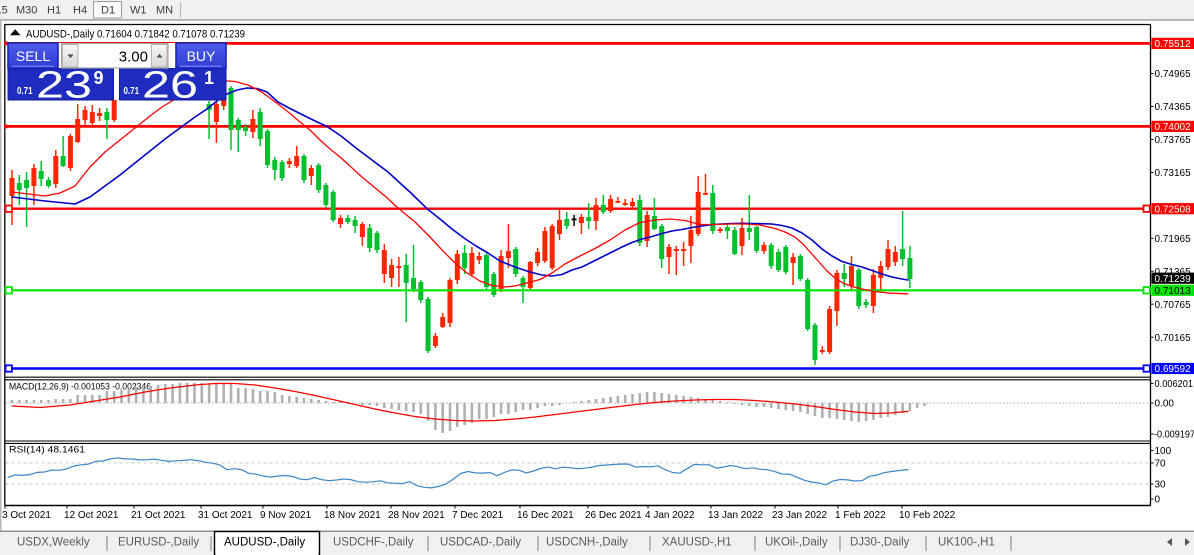  What do you see at coordinates (80, 11) in the screenshot?
I see `svg-text: H4` at bounding box center [80, 11].